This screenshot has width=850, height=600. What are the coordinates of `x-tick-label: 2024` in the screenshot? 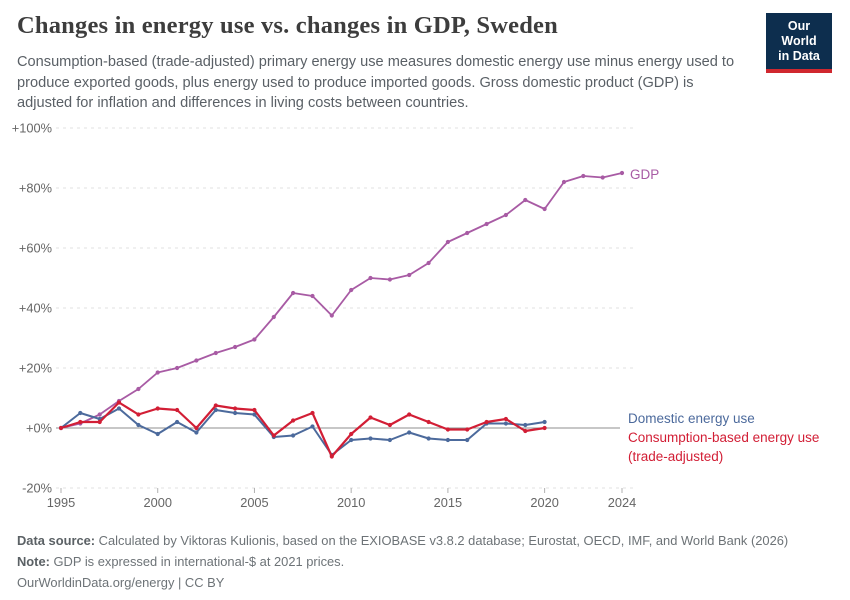 It's located at (622, 502).